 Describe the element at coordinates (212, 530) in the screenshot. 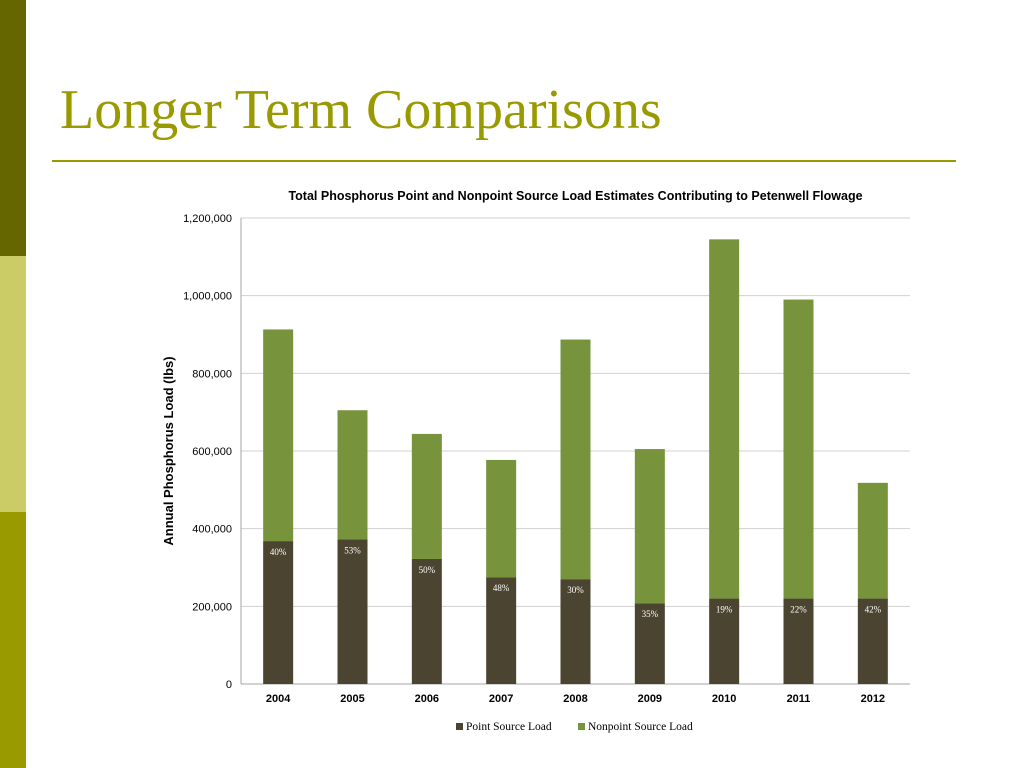

I see `y-tick-label: 400,000` at that location.